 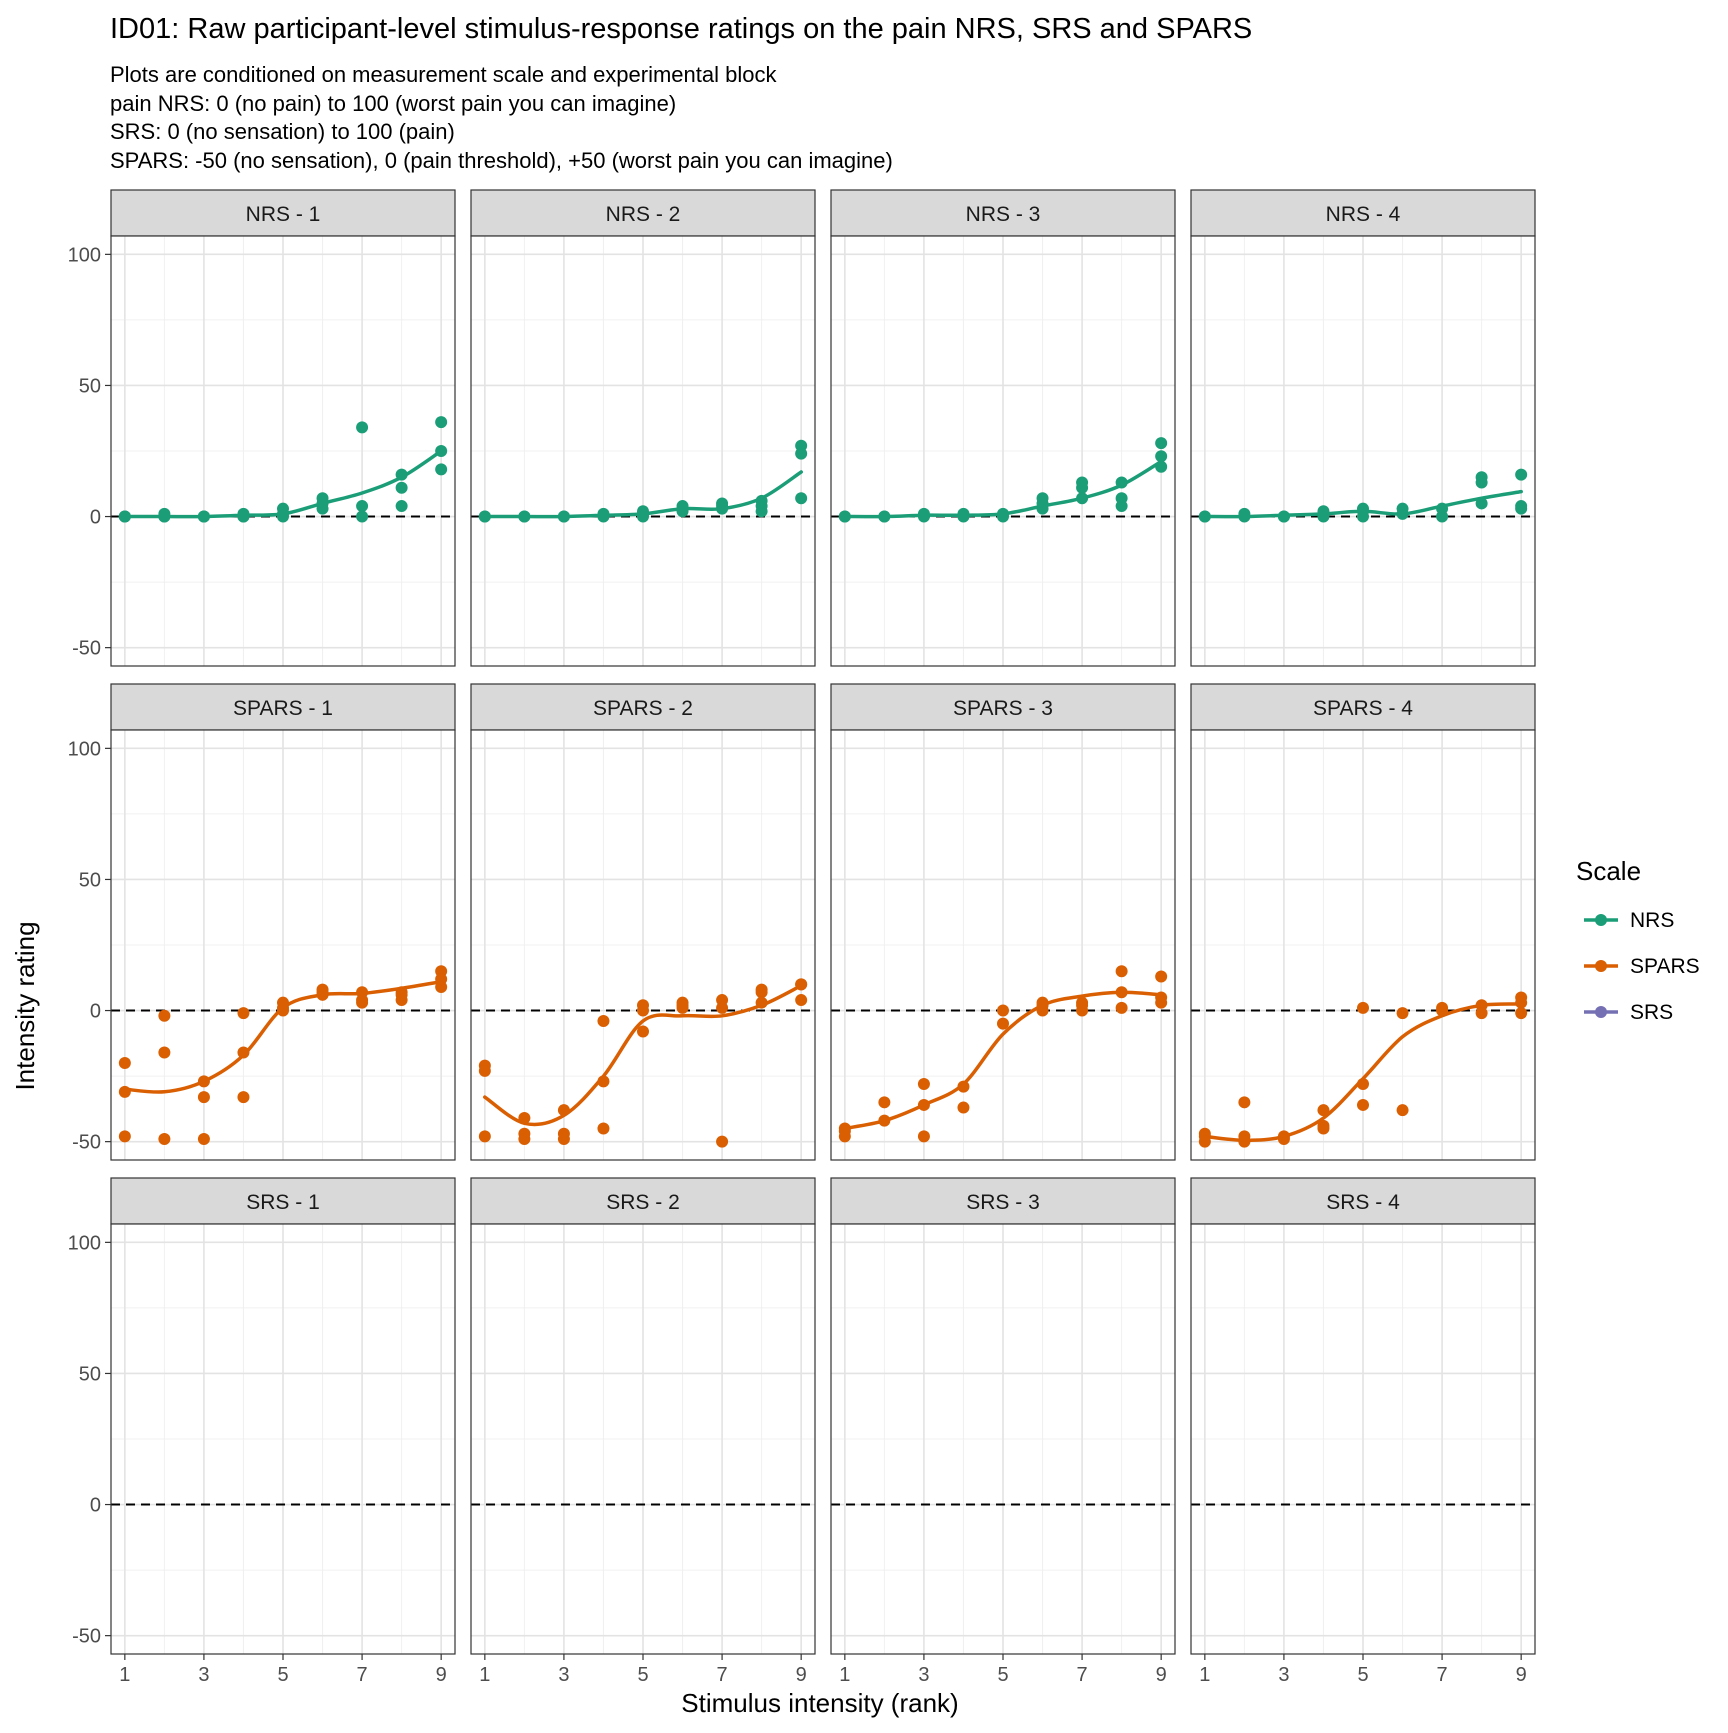 I want to click on legend-swatch-point, so click(x=1601, y=1012).